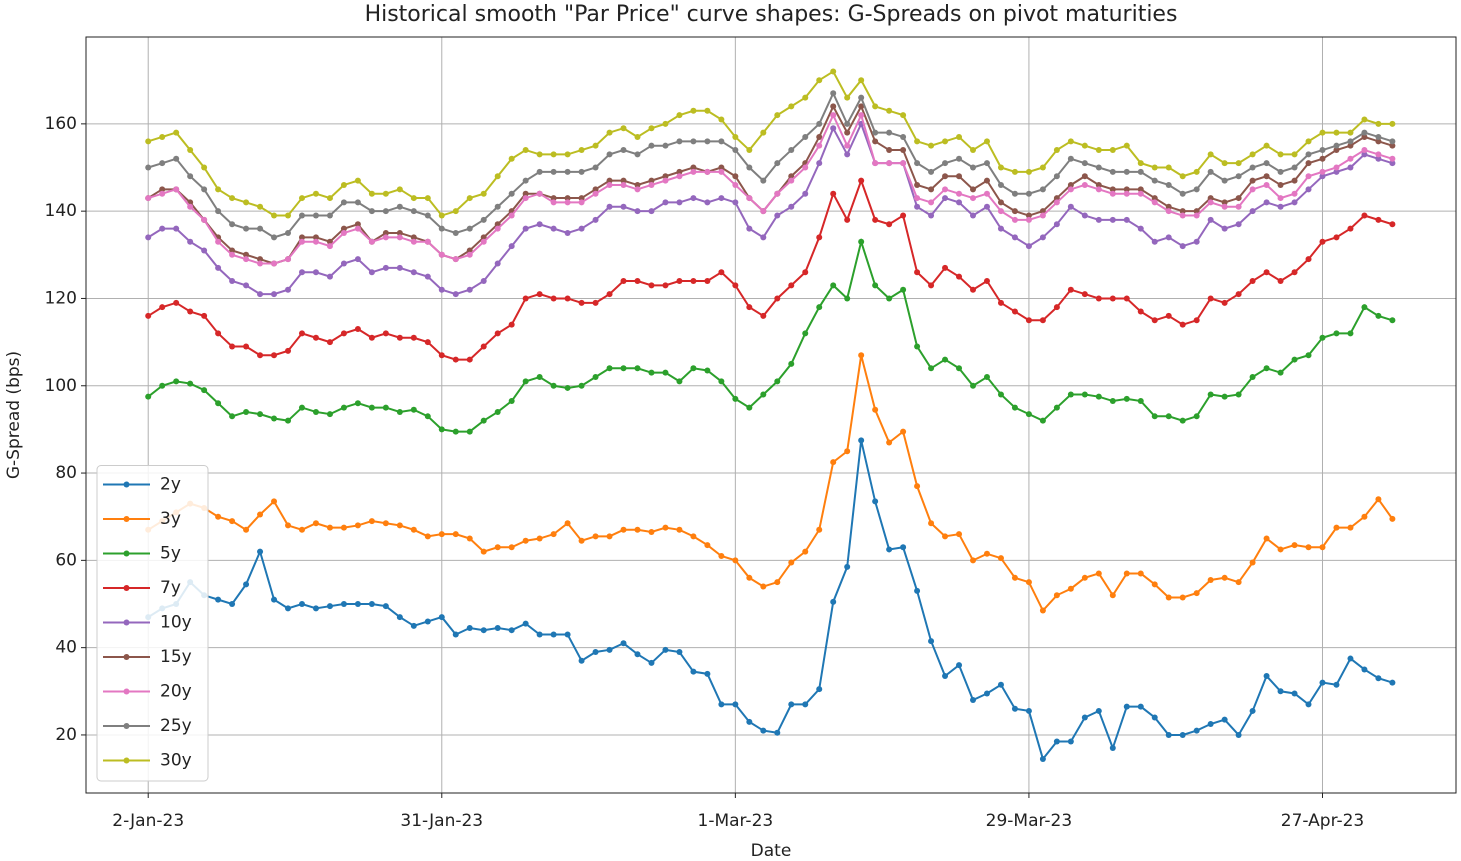  What do you see at coordinates (66, 473) in the screenshot?
I see `y-tick-label: 80` at bounding box center [66, 473].